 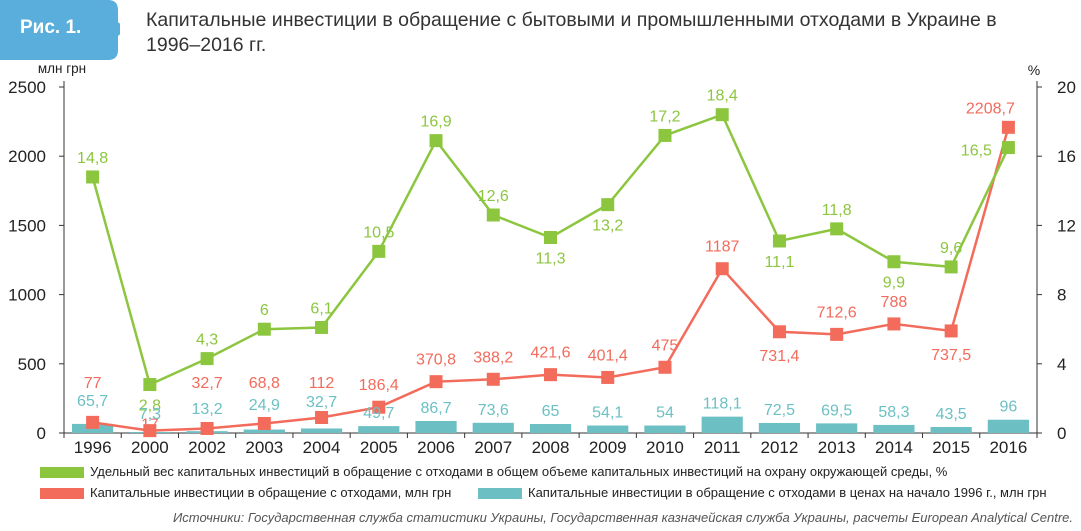 What do you see at coordinates (837, 447) in the screenshot?
I see `x-tick-label: 2013` at bounding box center [837, 447].